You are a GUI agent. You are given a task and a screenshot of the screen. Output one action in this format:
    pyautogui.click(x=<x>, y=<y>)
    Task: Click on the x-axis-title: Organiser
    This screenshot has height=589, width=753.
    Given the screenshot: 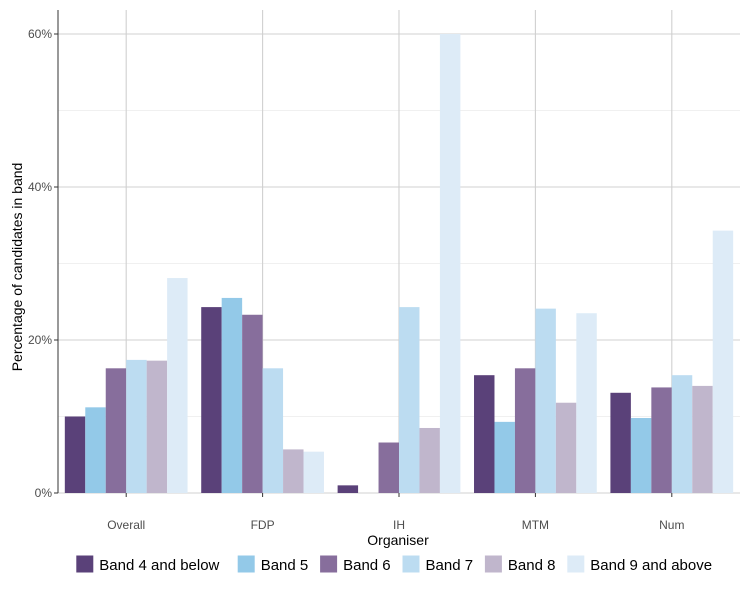 What is the action you would take?
    pyautogui.click(x=398, y=540)
    